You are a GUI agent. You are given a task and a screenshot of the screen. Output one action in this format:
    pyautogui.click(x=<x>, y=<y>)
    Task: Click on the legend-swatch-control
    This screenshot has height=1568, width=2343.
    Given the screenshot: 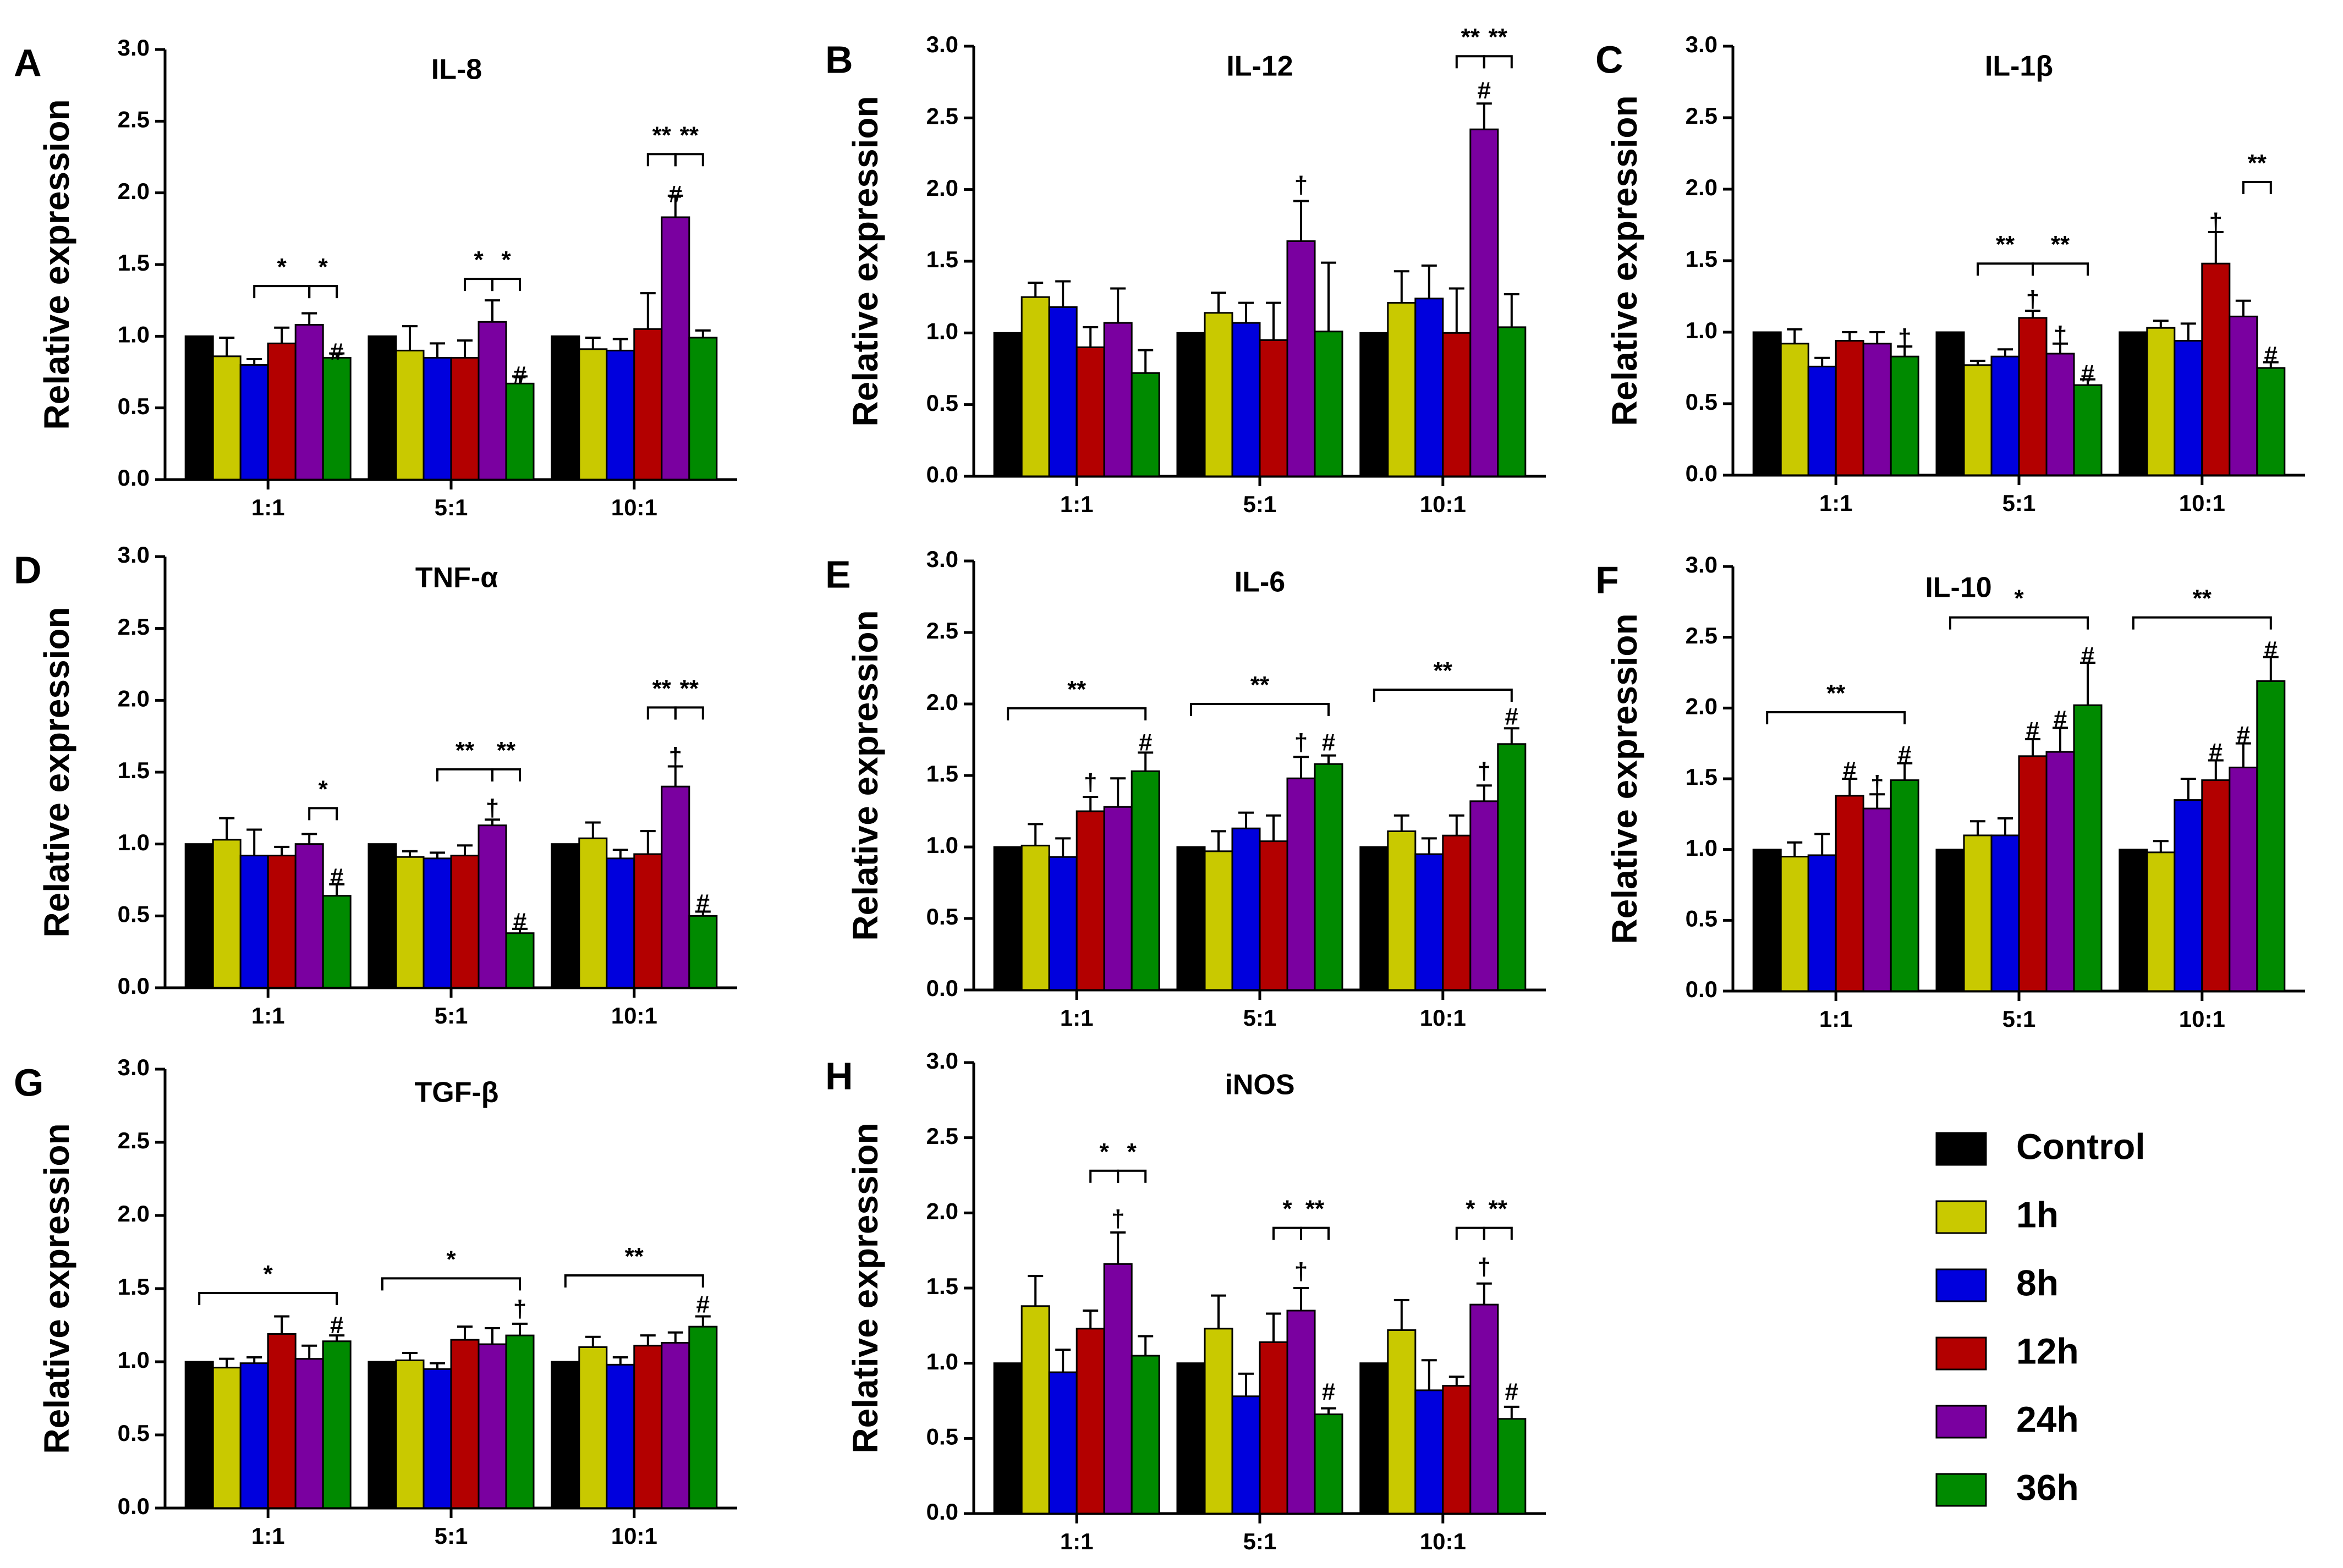 What is the action you would take?
    pyautogui.click(x=1961, y=1149)
    